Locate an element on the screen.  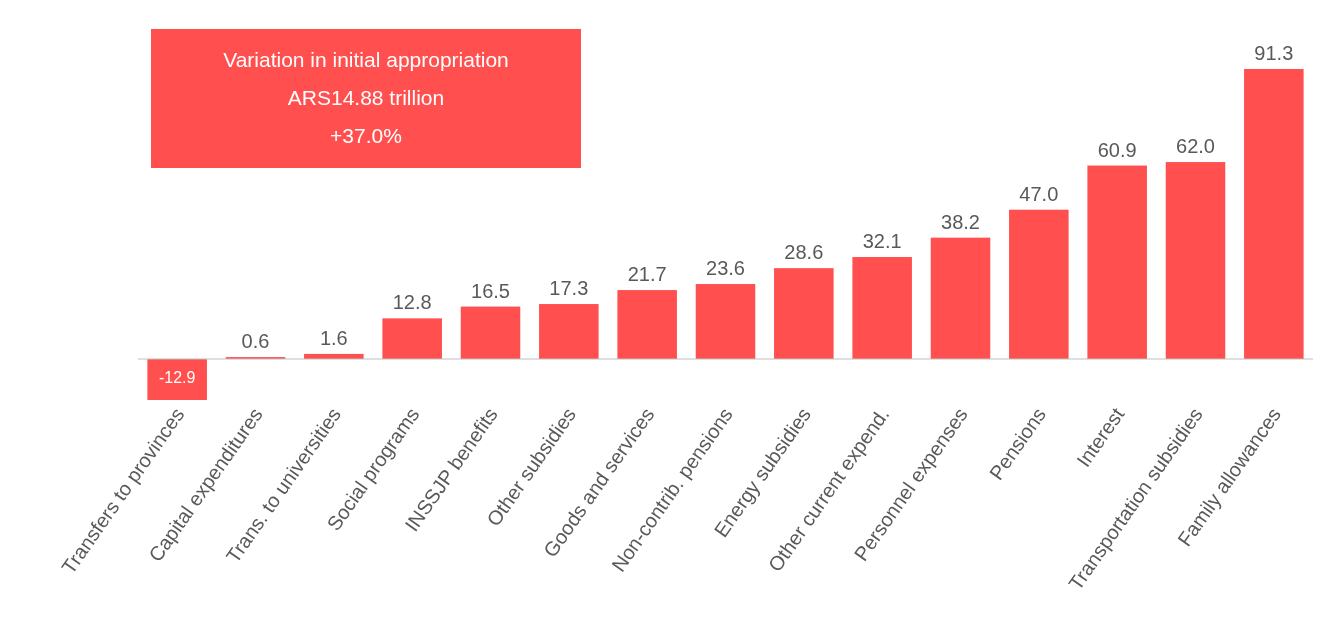
annotation: Variation in initial appropriation is located at coordinates (366, 59).